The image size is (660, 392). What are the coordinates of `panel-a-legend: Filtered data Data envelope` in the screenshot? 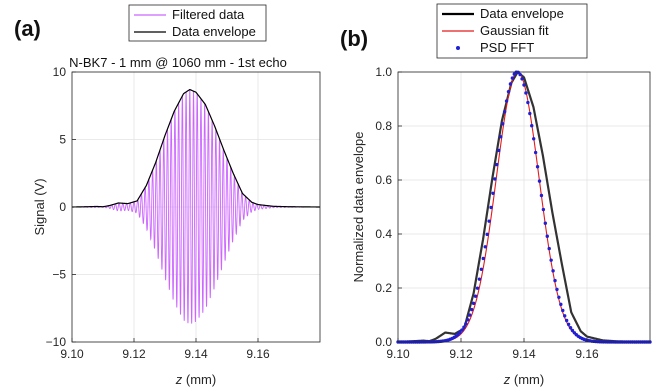 It's located at (197, 23).